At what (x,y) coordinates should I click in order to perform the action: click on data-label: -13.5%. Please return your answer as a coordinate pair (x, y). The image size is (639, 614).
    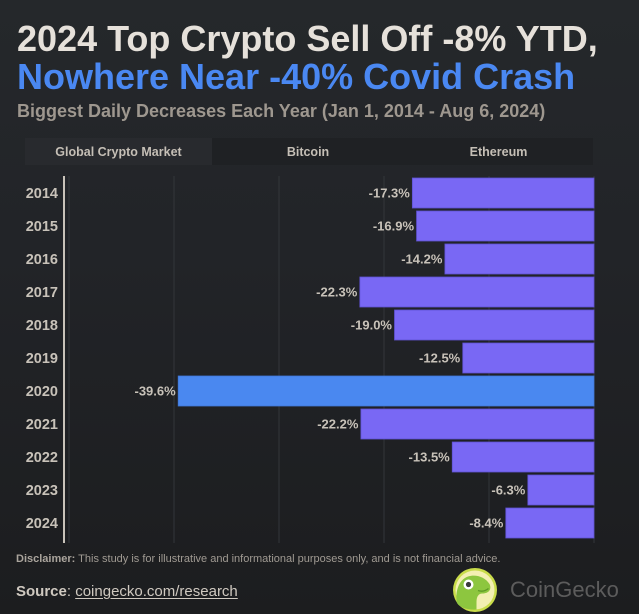
    Looking at the image, I should click on (430, 457).